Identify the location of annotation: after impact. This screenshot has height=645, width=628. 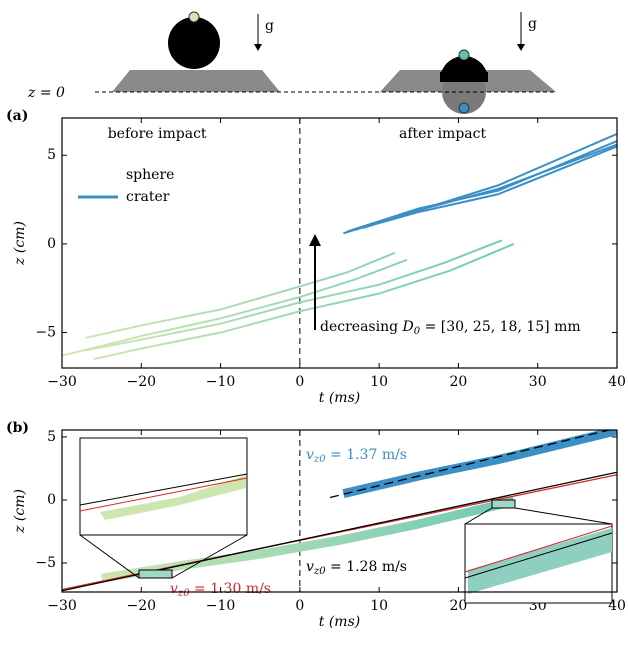
(442, 134).